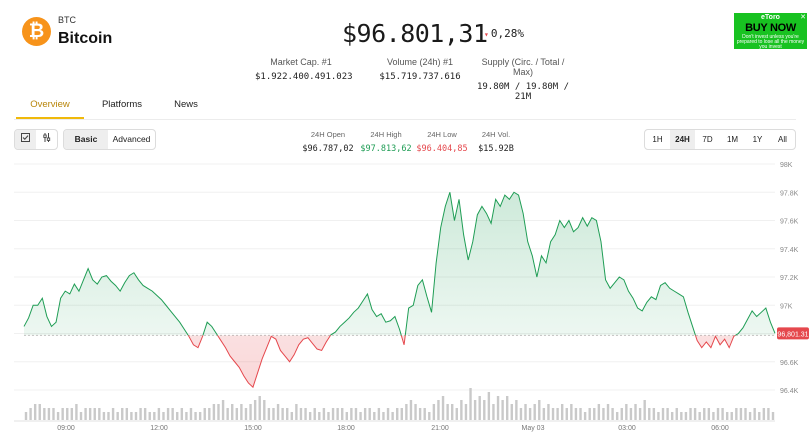  What do you see at coordinates (707, 139) in the screenshot?
I see `range-7d-button: 7D` at bounding box center [707, 139].